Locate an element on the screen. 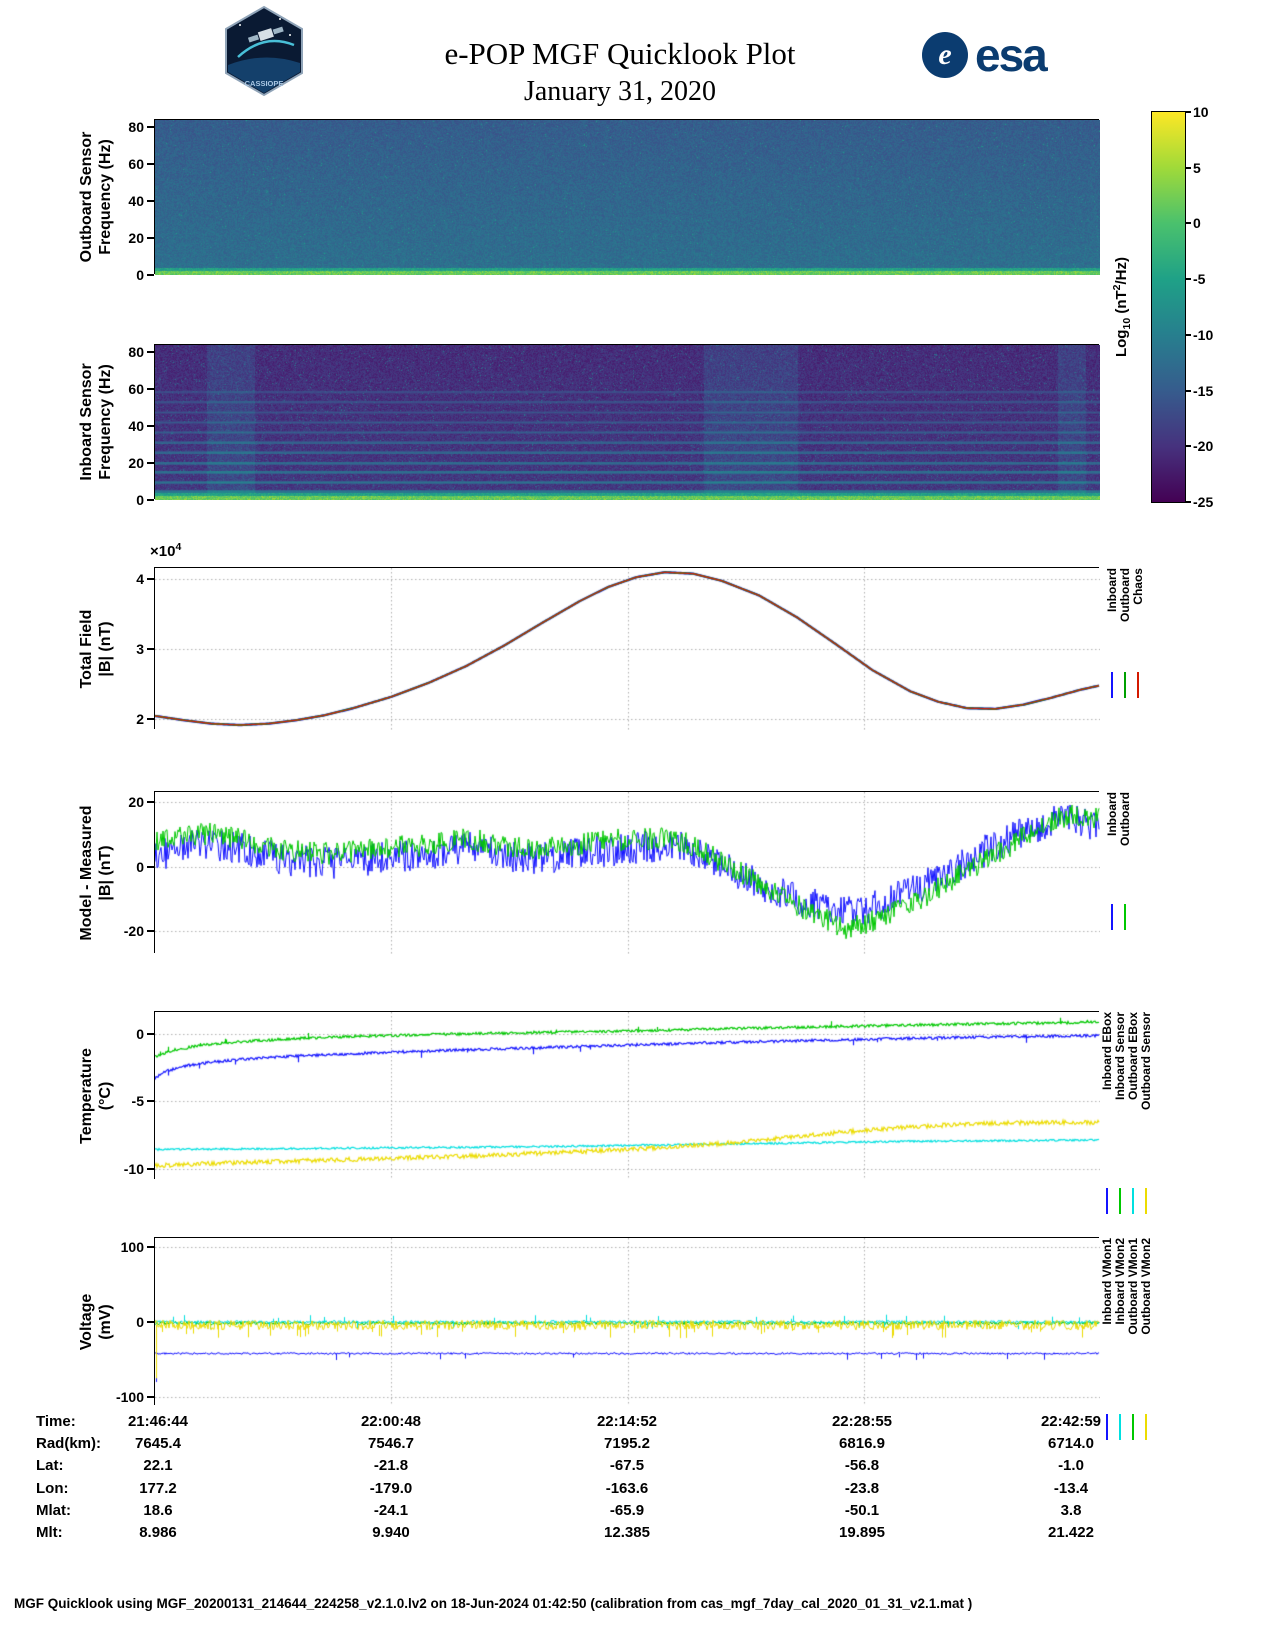 The width and height of the screenshot is (1275, 1650). total-field-exp-prefix: ×10 is located at coordinates (163, 551).